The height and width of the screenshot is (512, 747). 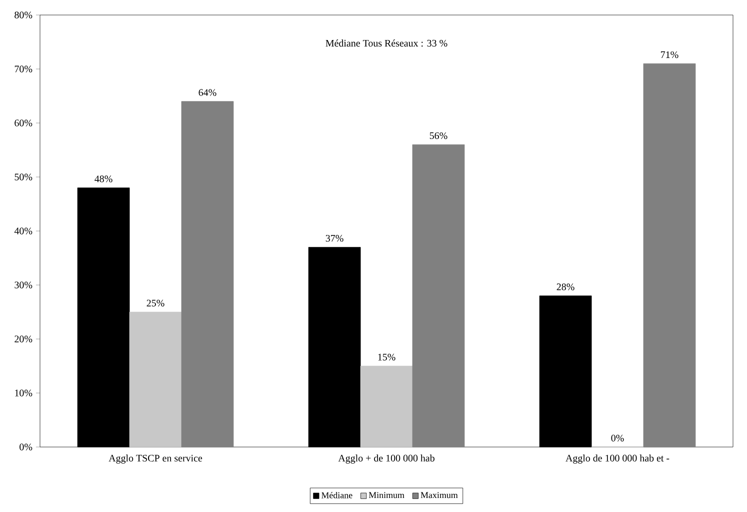 I want to click on y-tick-label: 50%, so click(x=23, y=177).